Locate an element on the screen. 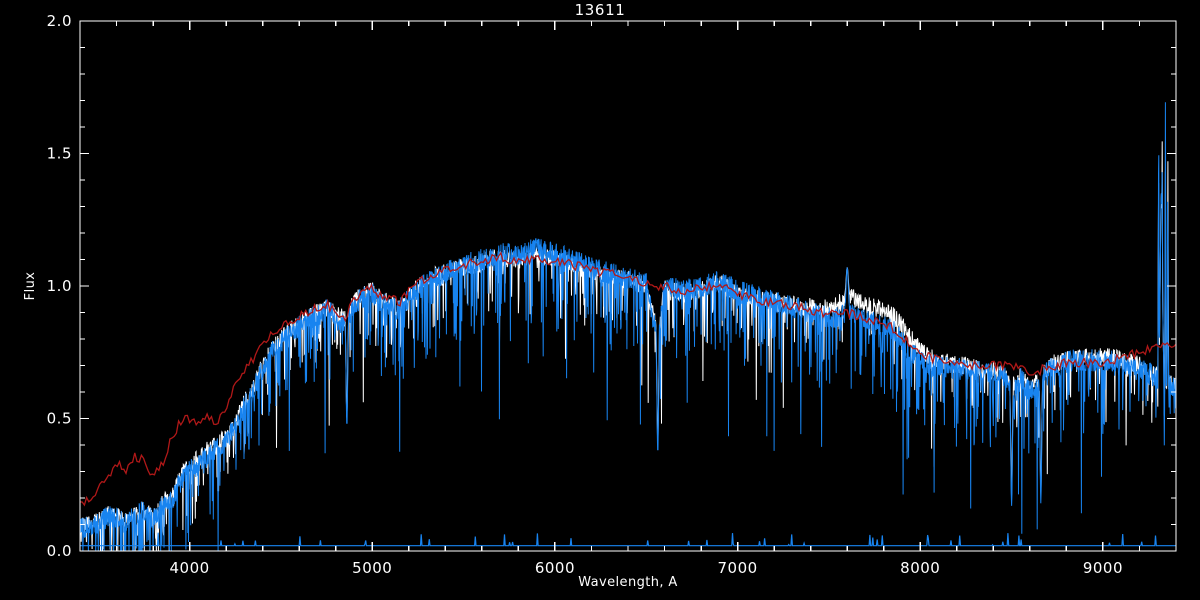 This screenshot has width=1200, height=600. x-tick-label: 9000 is located at coordinates (1103, 568).